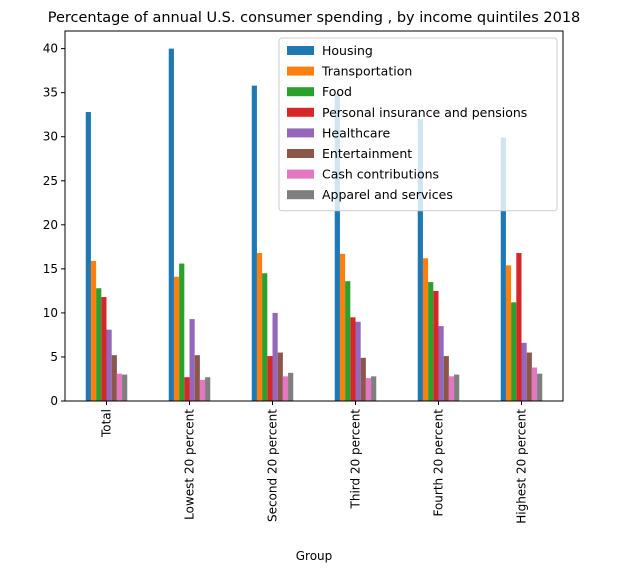 The image size is (629, 573). I want to click on legend-label: Transportation, so click(366, 71).